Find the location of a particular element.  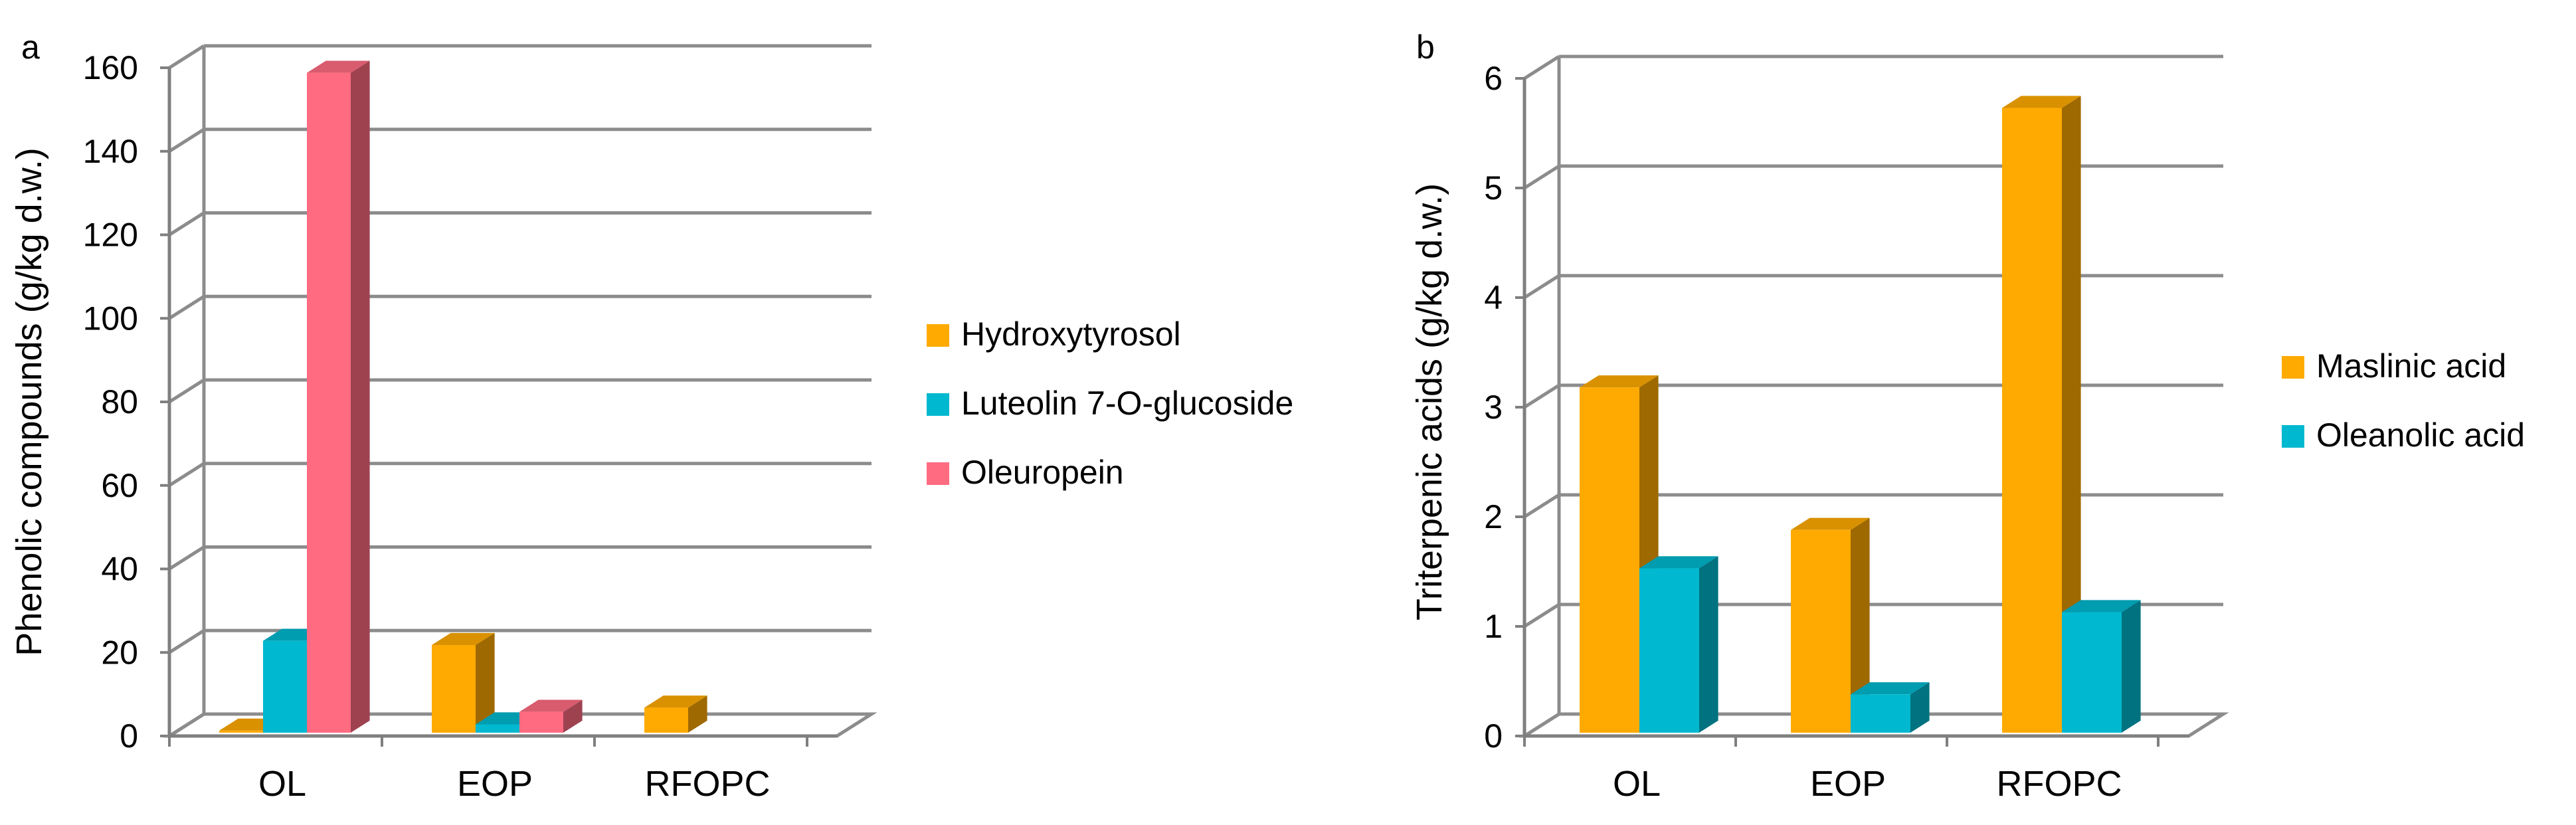

y-tick-label: 80 is located at coordinates (119, 401).